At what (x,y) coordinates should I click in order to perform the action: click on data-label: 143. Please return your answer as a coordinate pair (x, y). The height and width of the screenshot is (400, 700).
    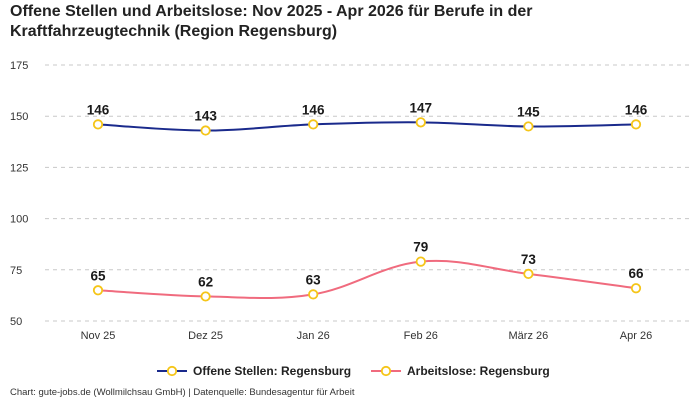
    Looking at the image, I should click on (205, 116).